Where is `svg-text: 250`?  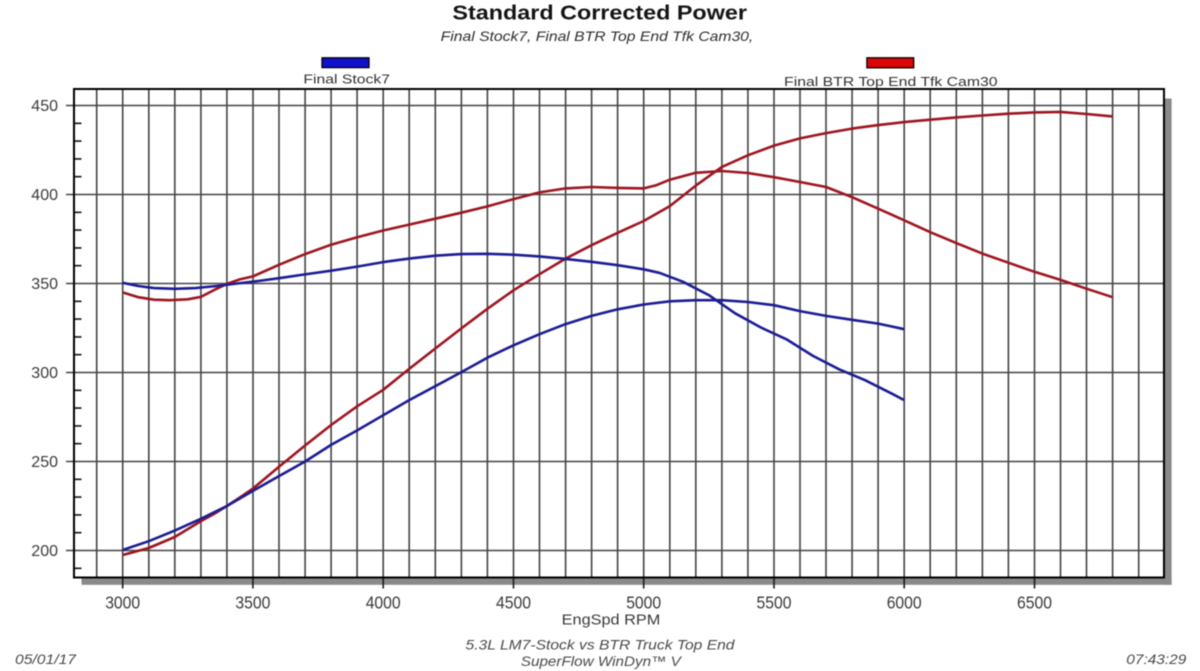 svg-text: 250 is located at coordinates (44, 462).